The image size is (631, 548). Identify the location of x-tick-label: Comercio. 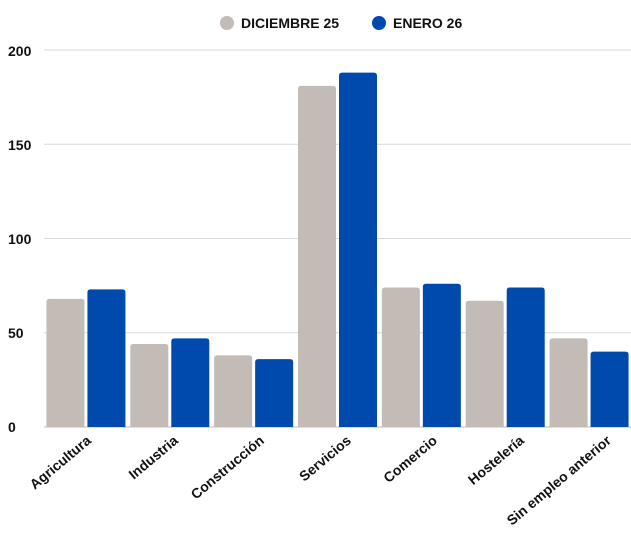
(410, 459).